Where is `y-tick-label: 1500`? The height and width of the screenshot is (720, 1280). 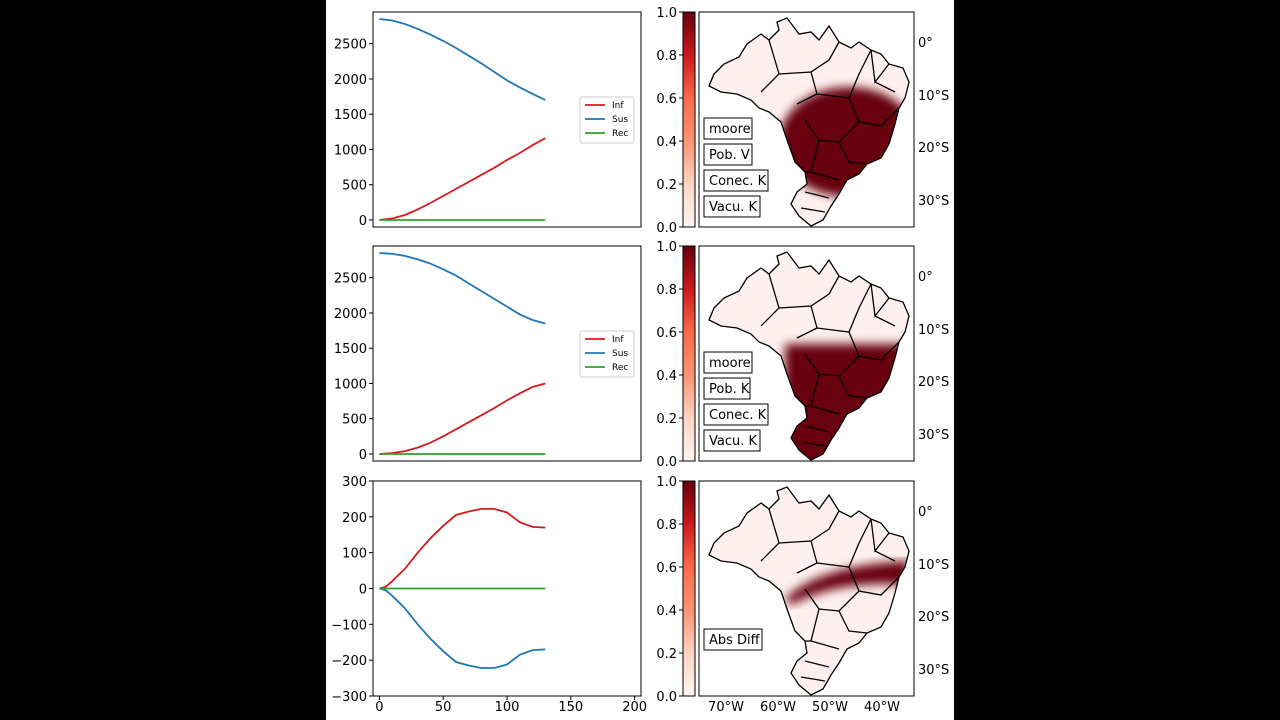 y-tick-label: 1500 is located at coordinates (350, 115).